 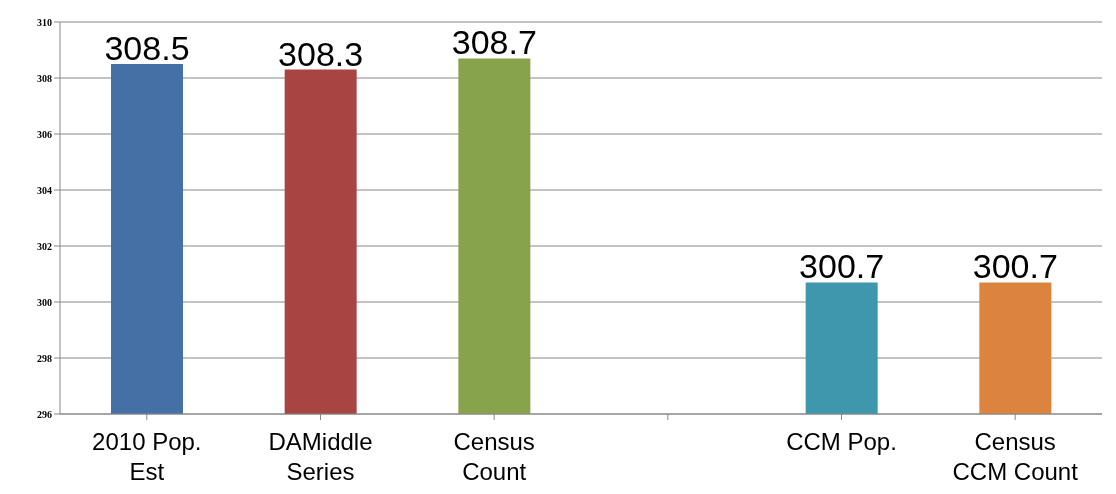 I want to click on y-tick-label: 306, so click(x=44, y=134).